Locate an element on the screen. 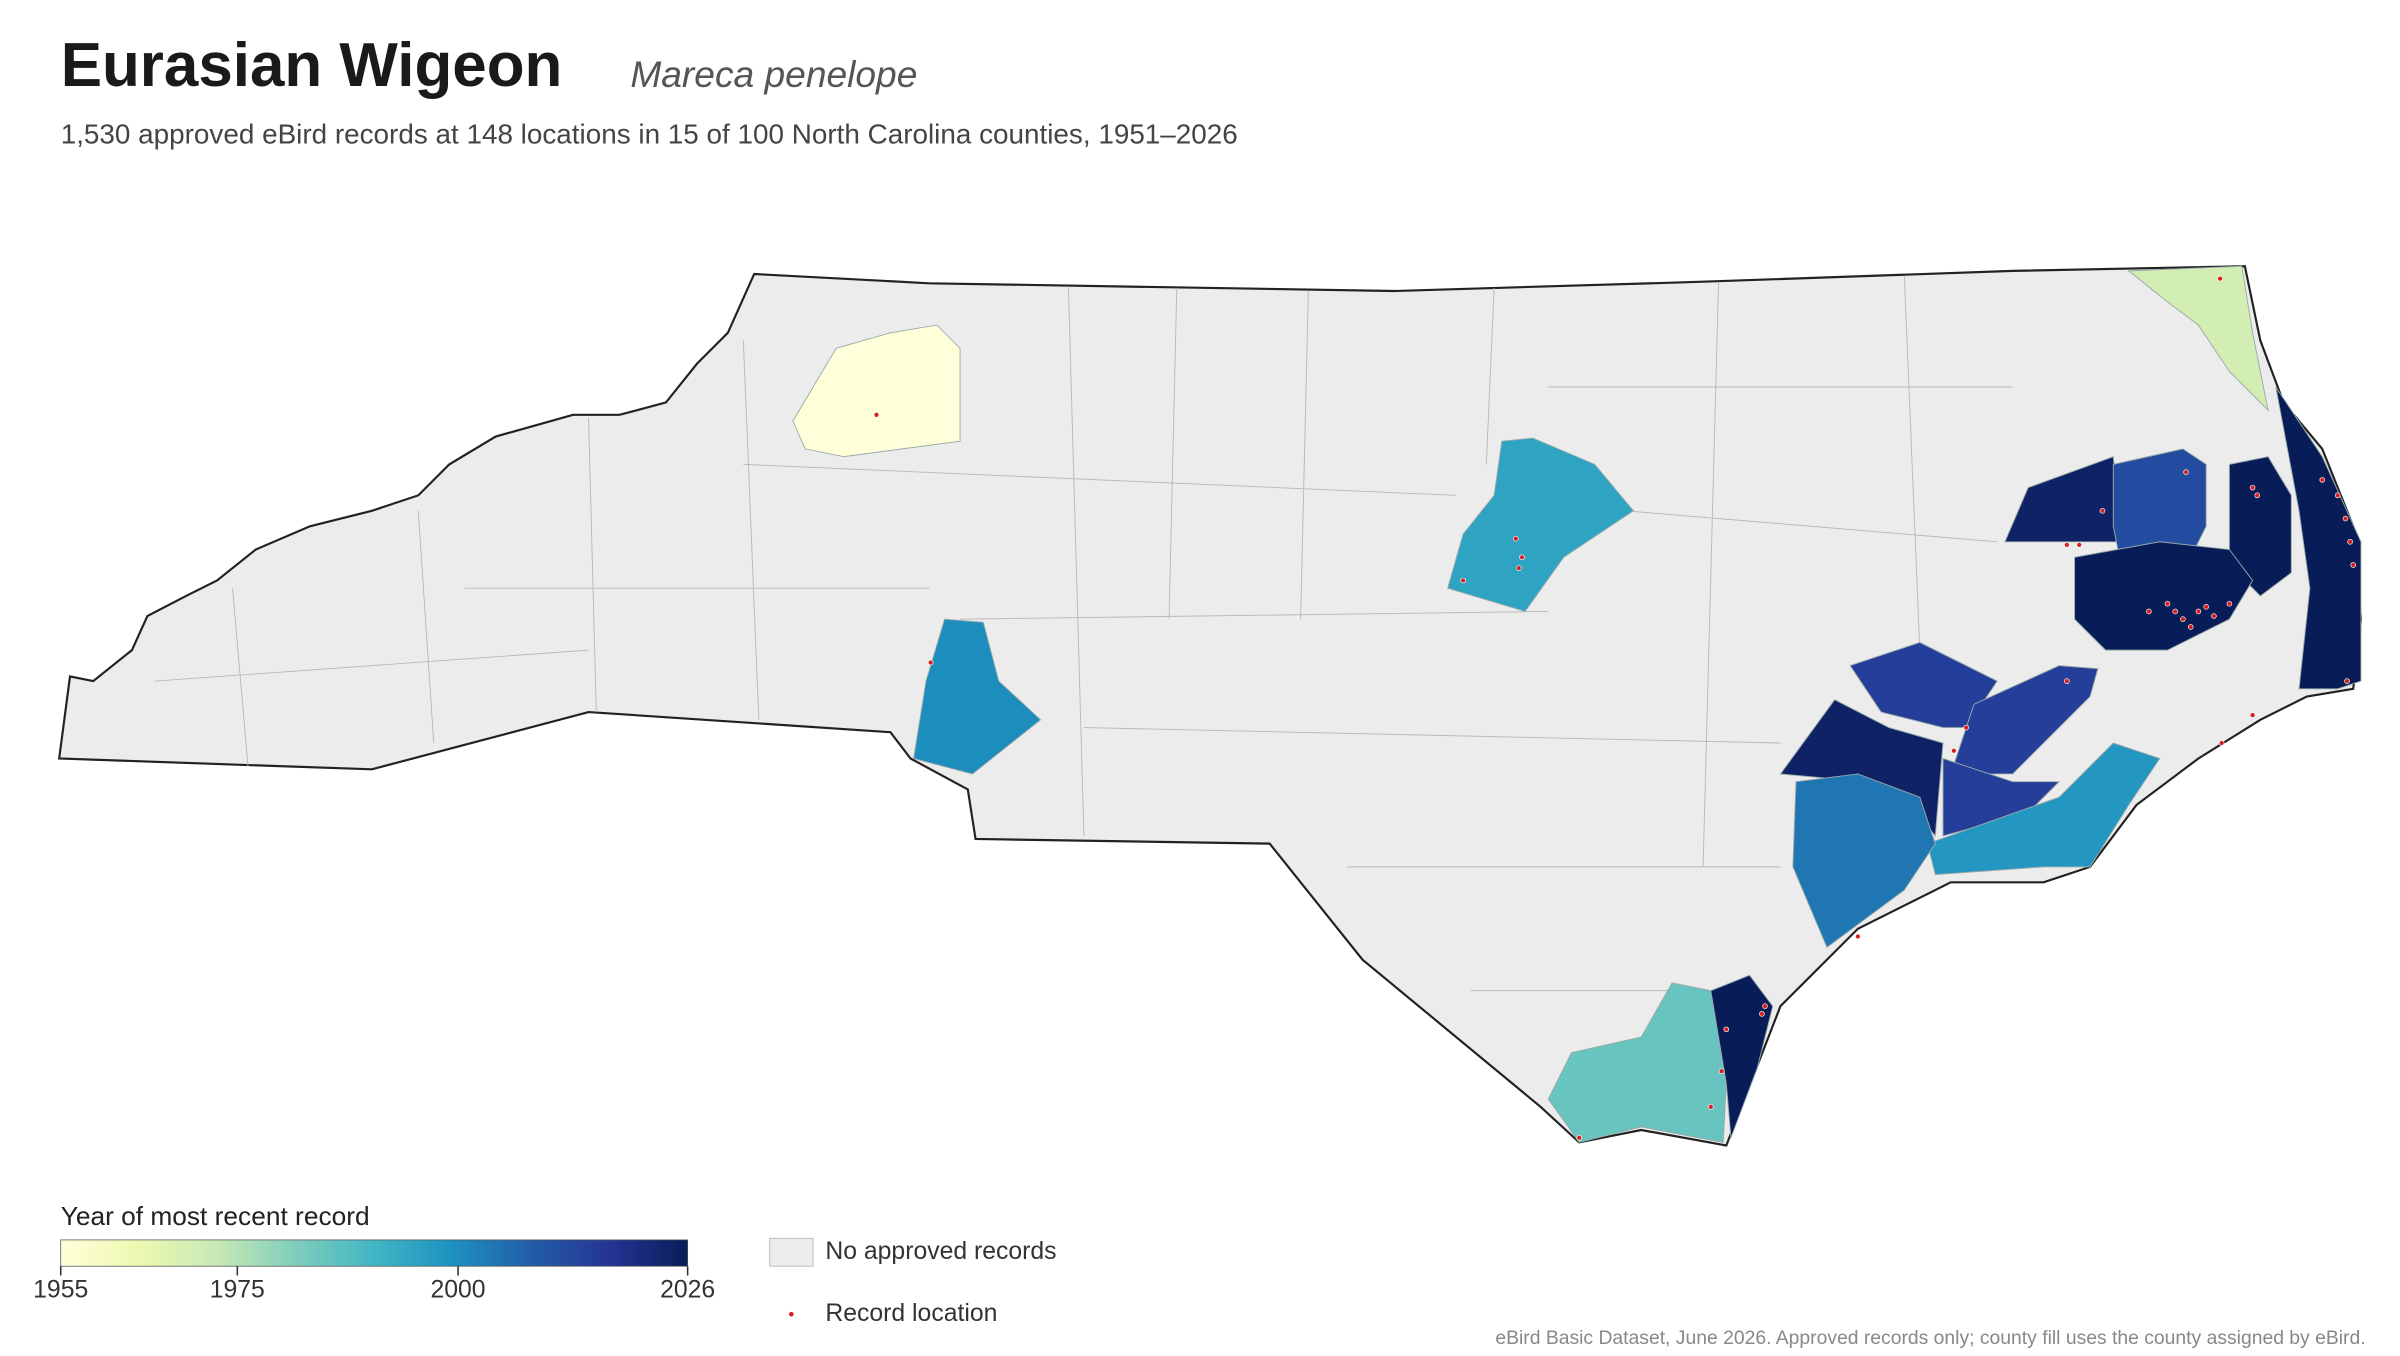 This screenshot has width=2400, height=1356. no-records-swatch is located at coordinates (791, 1252).